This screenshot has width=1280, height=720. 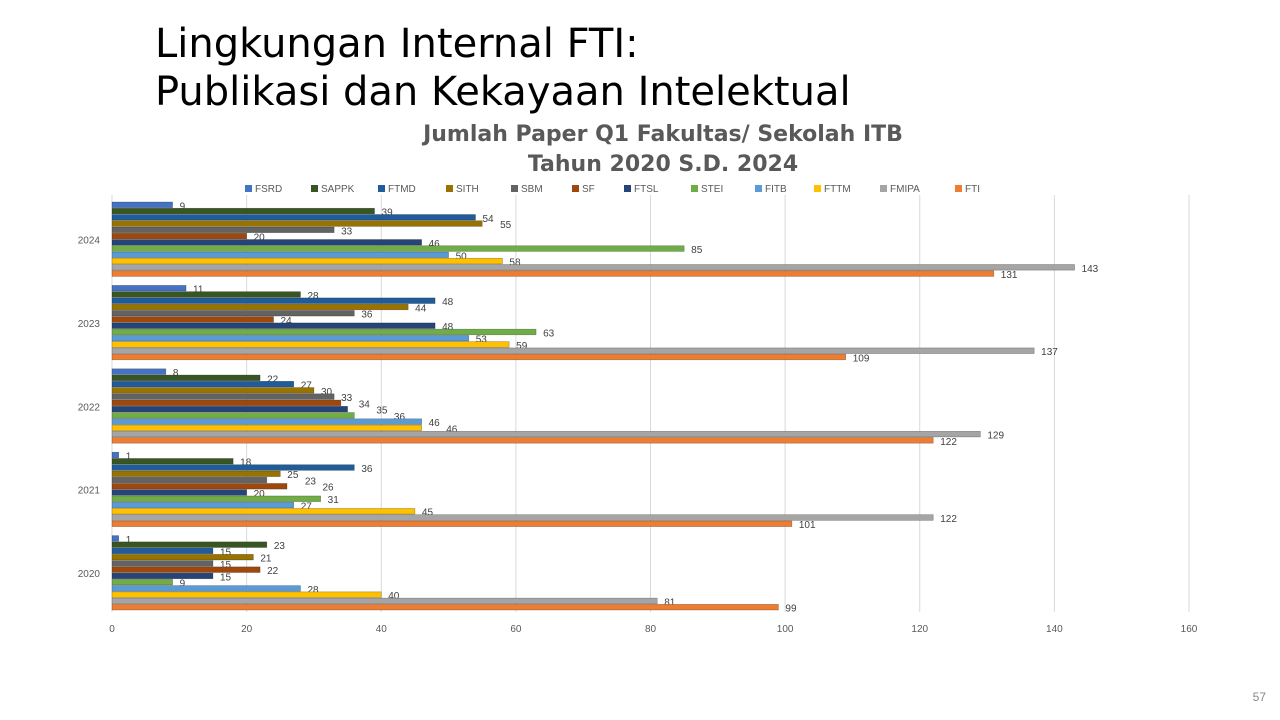 I want to click on legend-label-ftsl: FTSL, so click(x=646, y=189).